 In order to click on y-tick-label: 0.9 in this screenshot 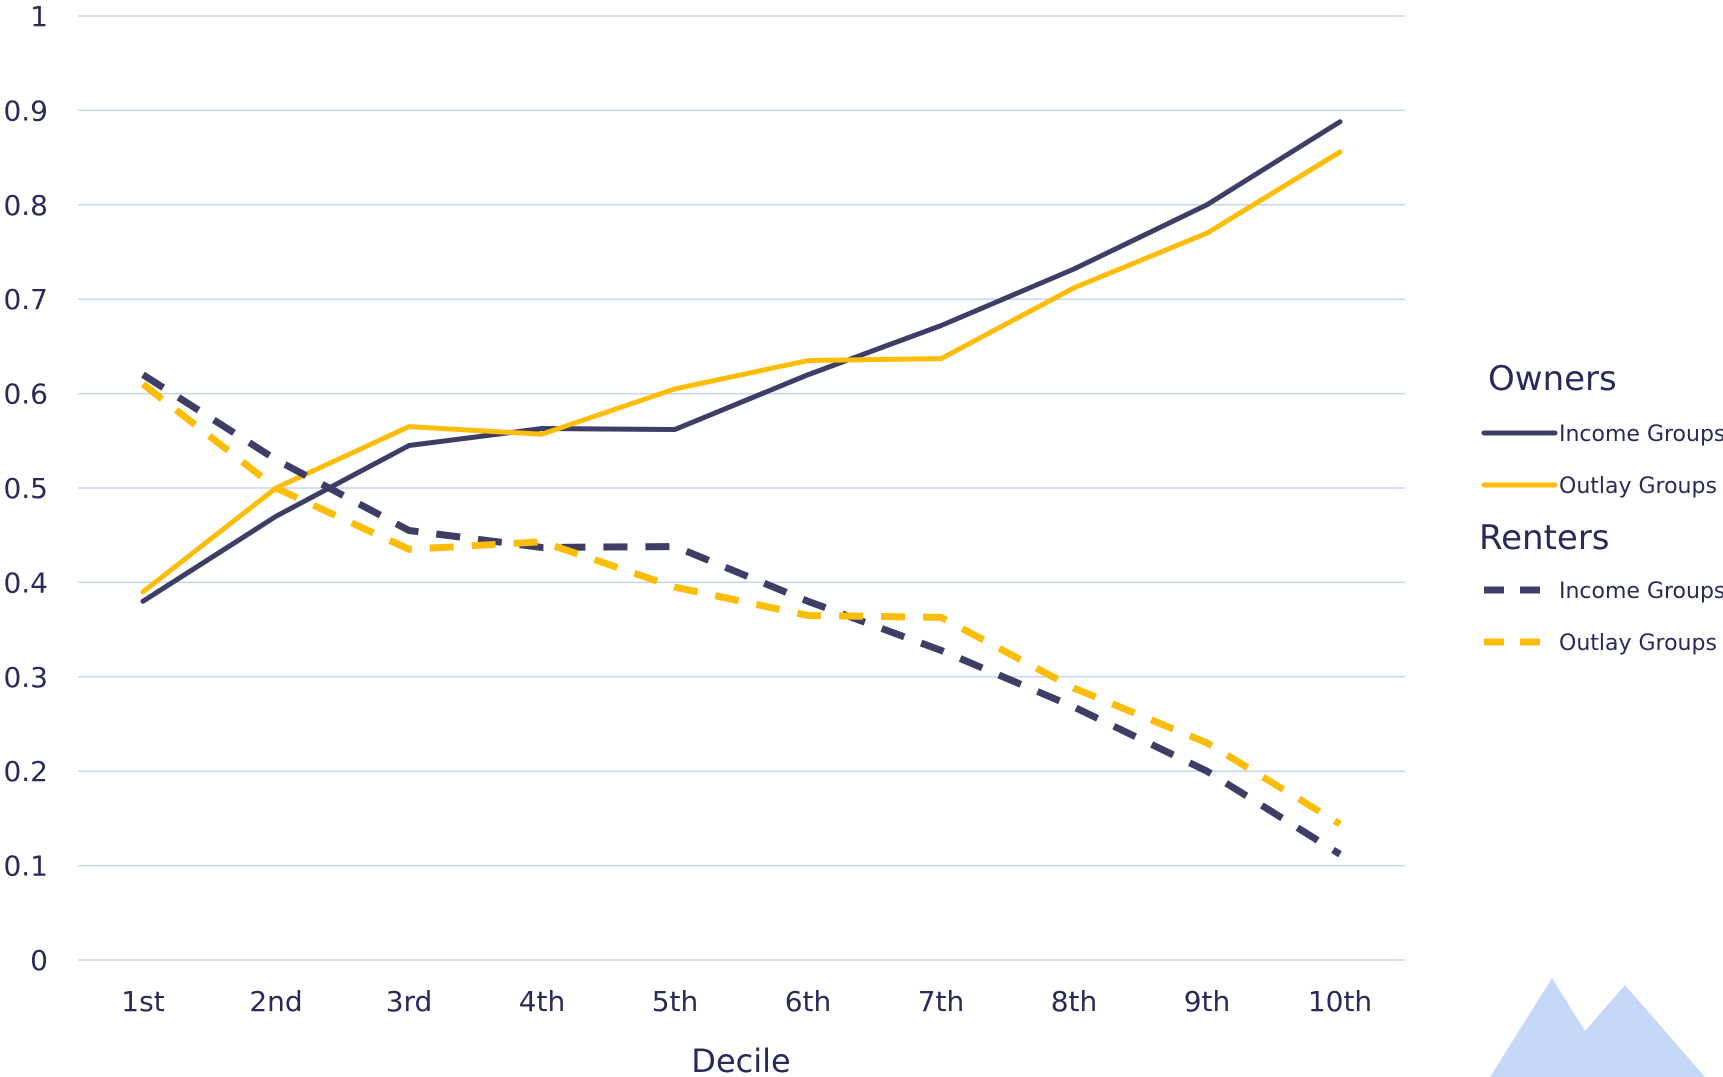, I will do `click(25, 110)`.